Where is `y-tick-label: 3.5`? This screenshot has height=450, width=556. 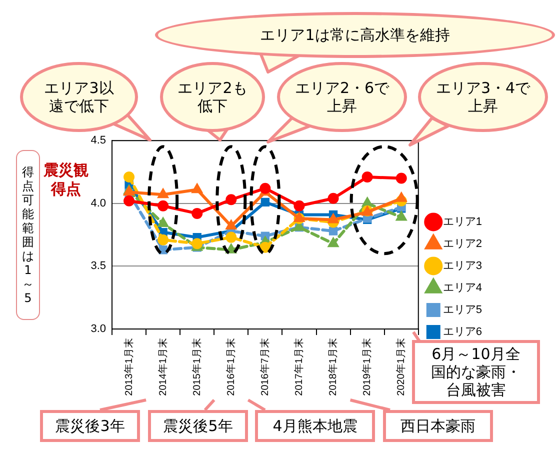 y-tick-label: 3.5 is located at coordinates (98, 266).